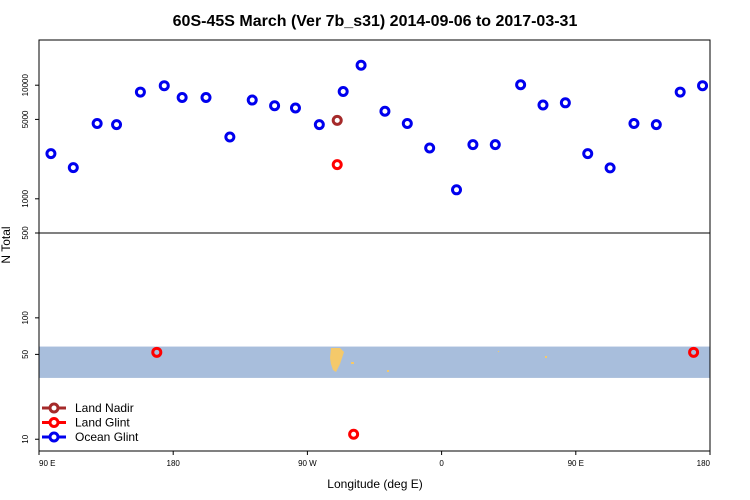 This screenshot has width=750, height=500. I want to click on land-outline, so click(438, 360).